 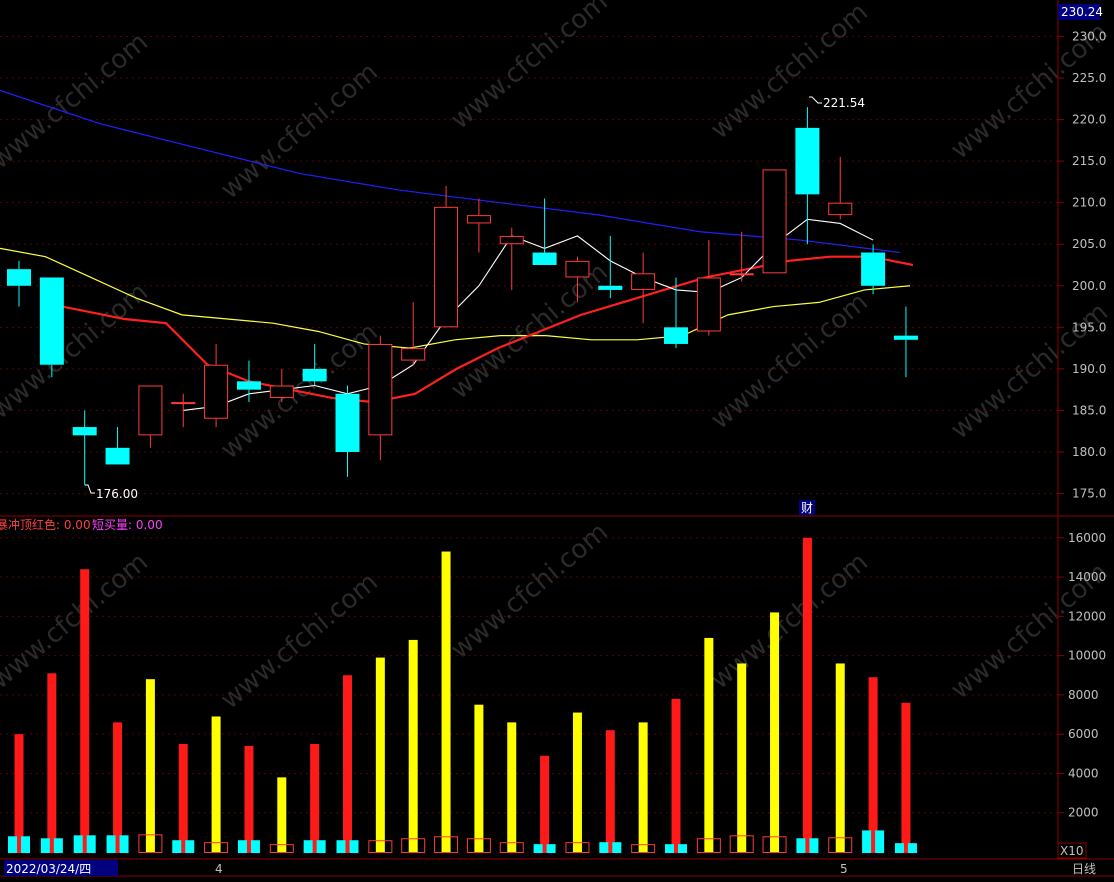 I want to click on x-label-may: 5, so click(x=844, y=869).